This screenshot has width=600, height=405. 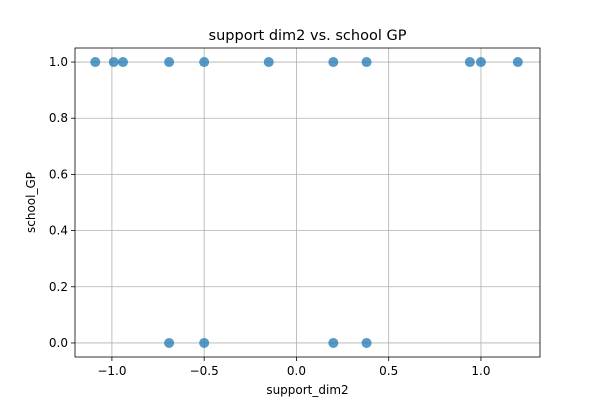 I want to click on chart-title: support dim2 vs. school GP, so click(x=308, y=36).